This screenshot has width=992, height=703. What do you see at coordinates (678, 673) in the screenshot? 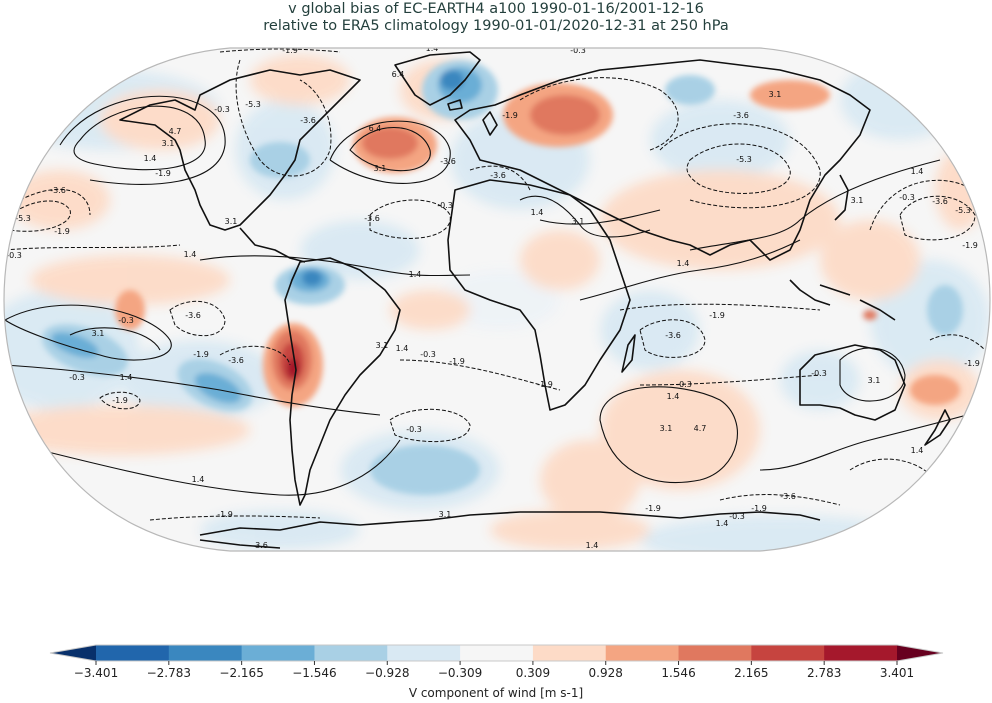
I see `colorbar-tick-label: 1.546` at bounding box center [678, 673].